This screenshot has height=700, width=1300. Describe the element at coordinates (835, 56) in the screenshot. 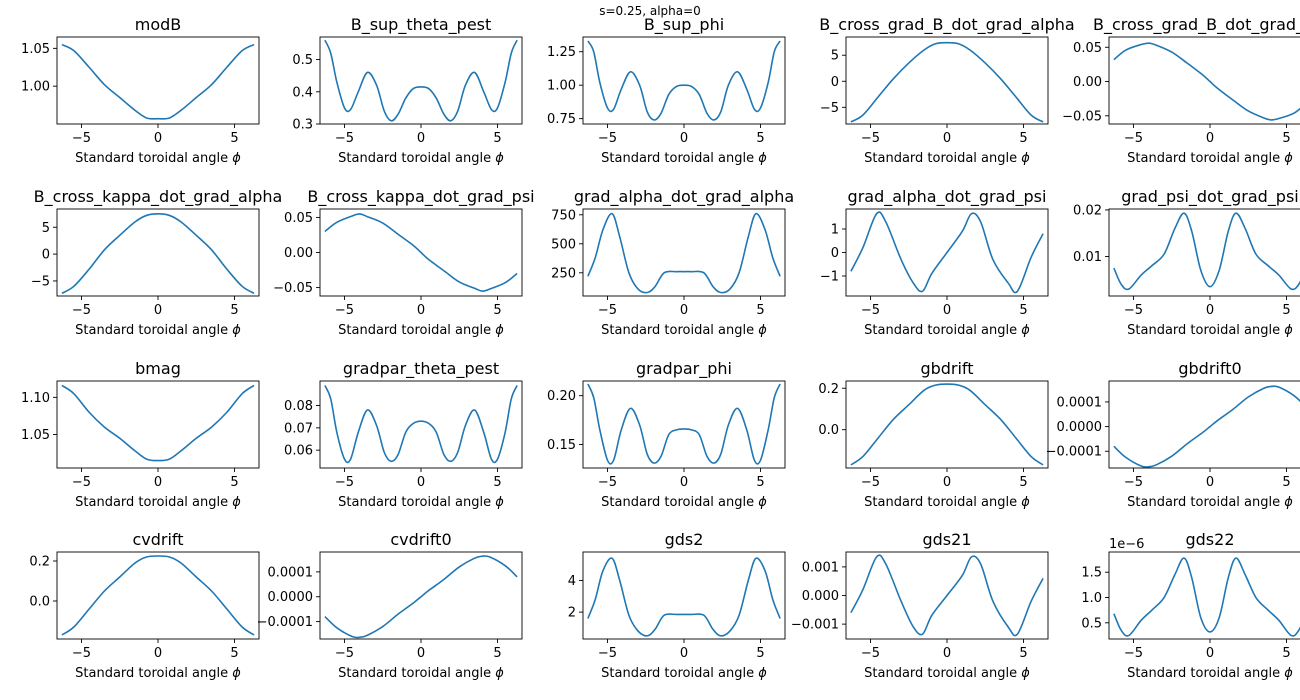

I see `y-tick-label: 5` at that location.